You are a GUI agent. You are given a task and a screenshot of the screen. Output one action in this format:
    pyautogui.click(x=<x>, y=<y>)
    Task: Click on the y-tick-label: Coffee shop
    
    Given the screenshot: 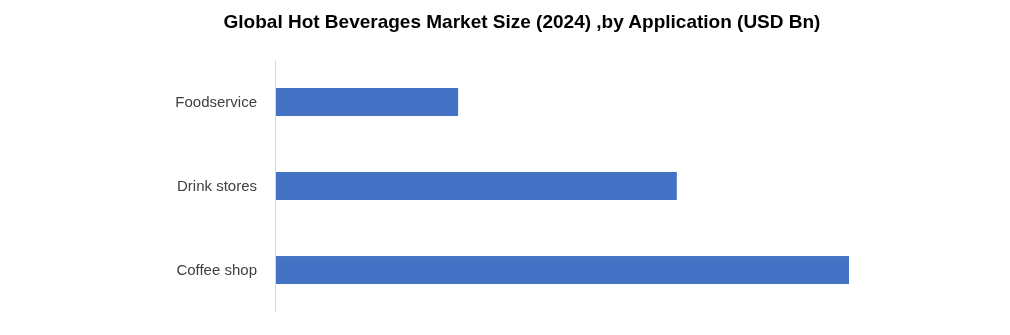 What is the action you would take?
    pyautogui.click(x=216, y=269)
    